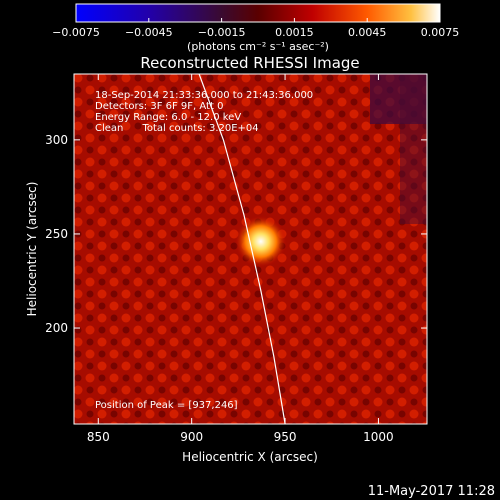 This screenshot has height=500, width=500. What do you see at coordinates (222, 32) in the screenshot?
I see `colorbar-tick-label: −0.0015` at bounding box center [222, 32].